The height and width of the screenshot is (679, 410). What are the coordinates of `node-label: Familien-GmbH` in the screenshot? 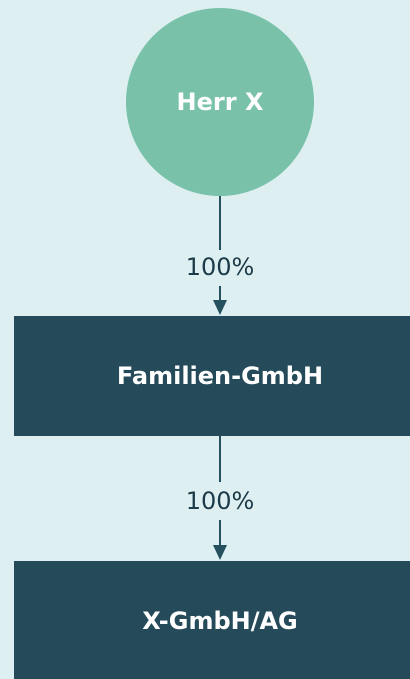 It's located at (220, 376).